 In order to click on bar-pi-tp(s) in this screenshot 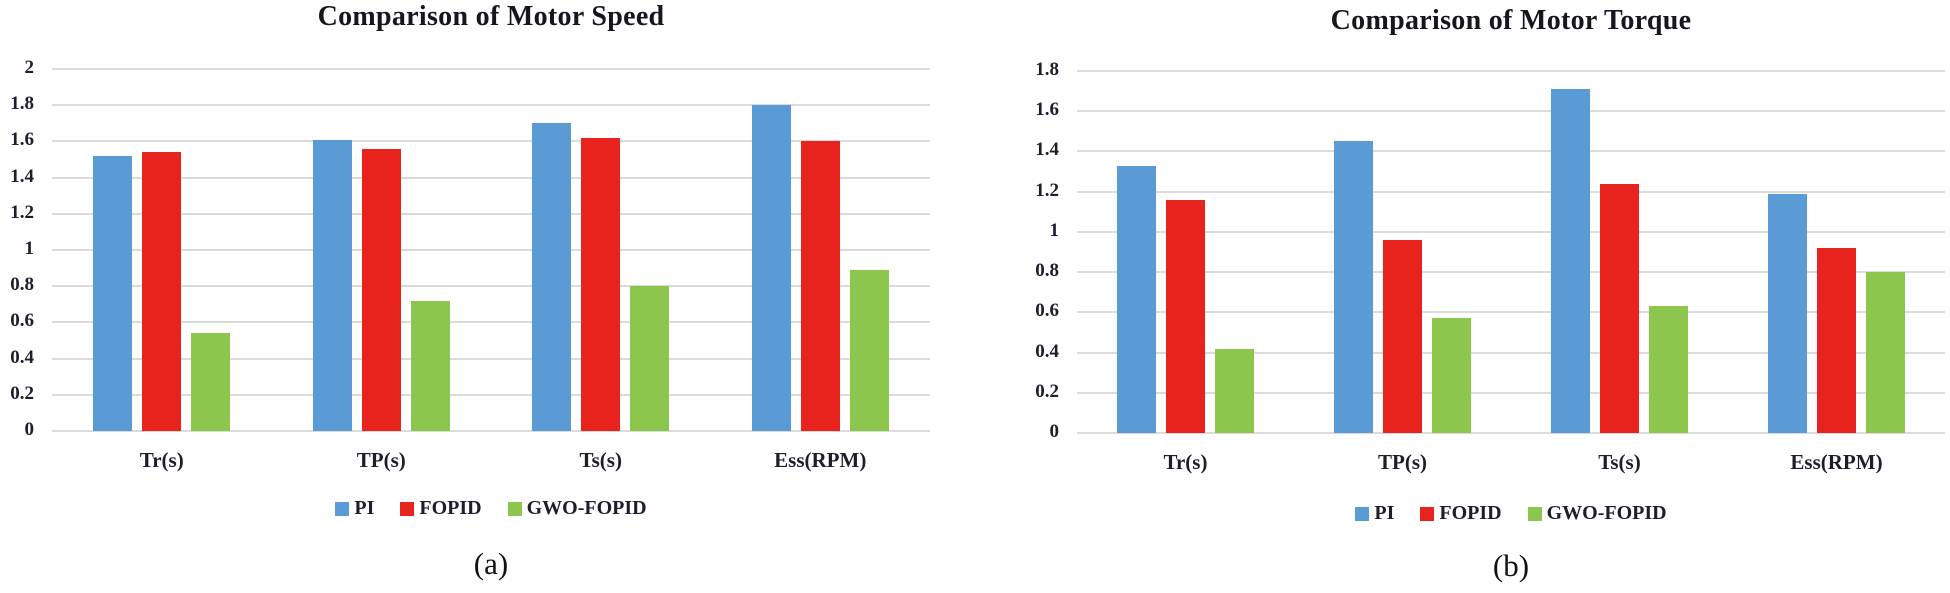, I will do `click(332, 285)`.